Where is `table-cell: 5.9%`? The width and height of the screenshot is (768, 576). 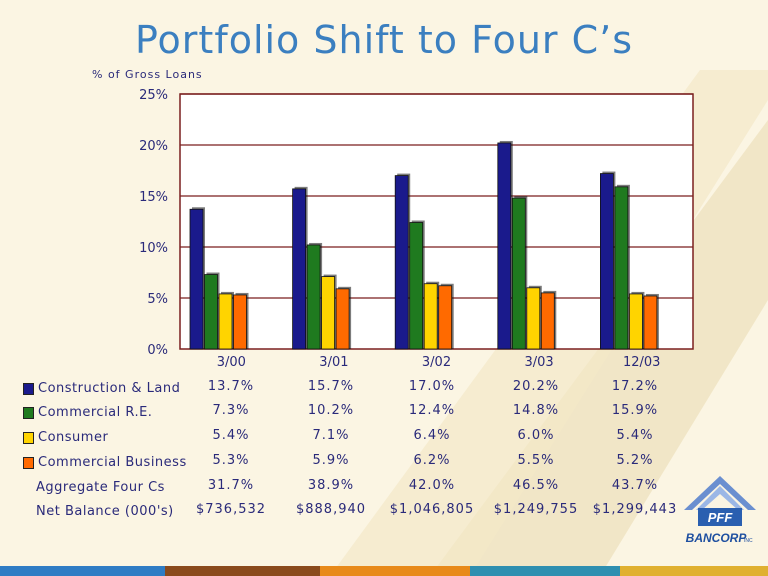 table-cell: 5.9% is located at coordinates (331, 460).